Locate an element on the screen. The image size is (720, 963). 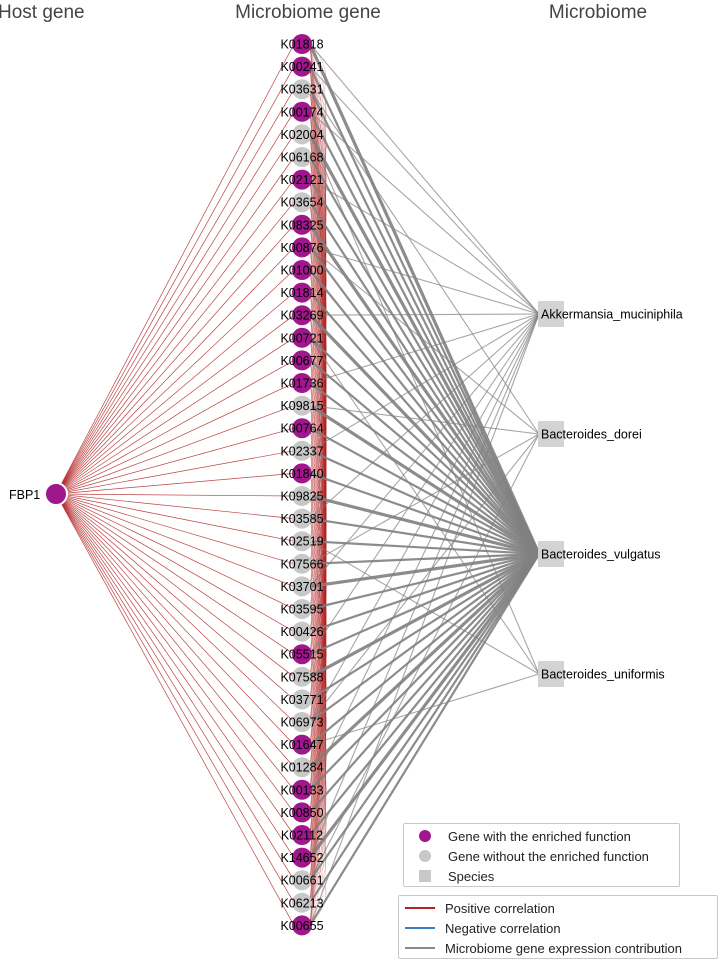
gene-label: K14652 is located at coordinates (301, 858).